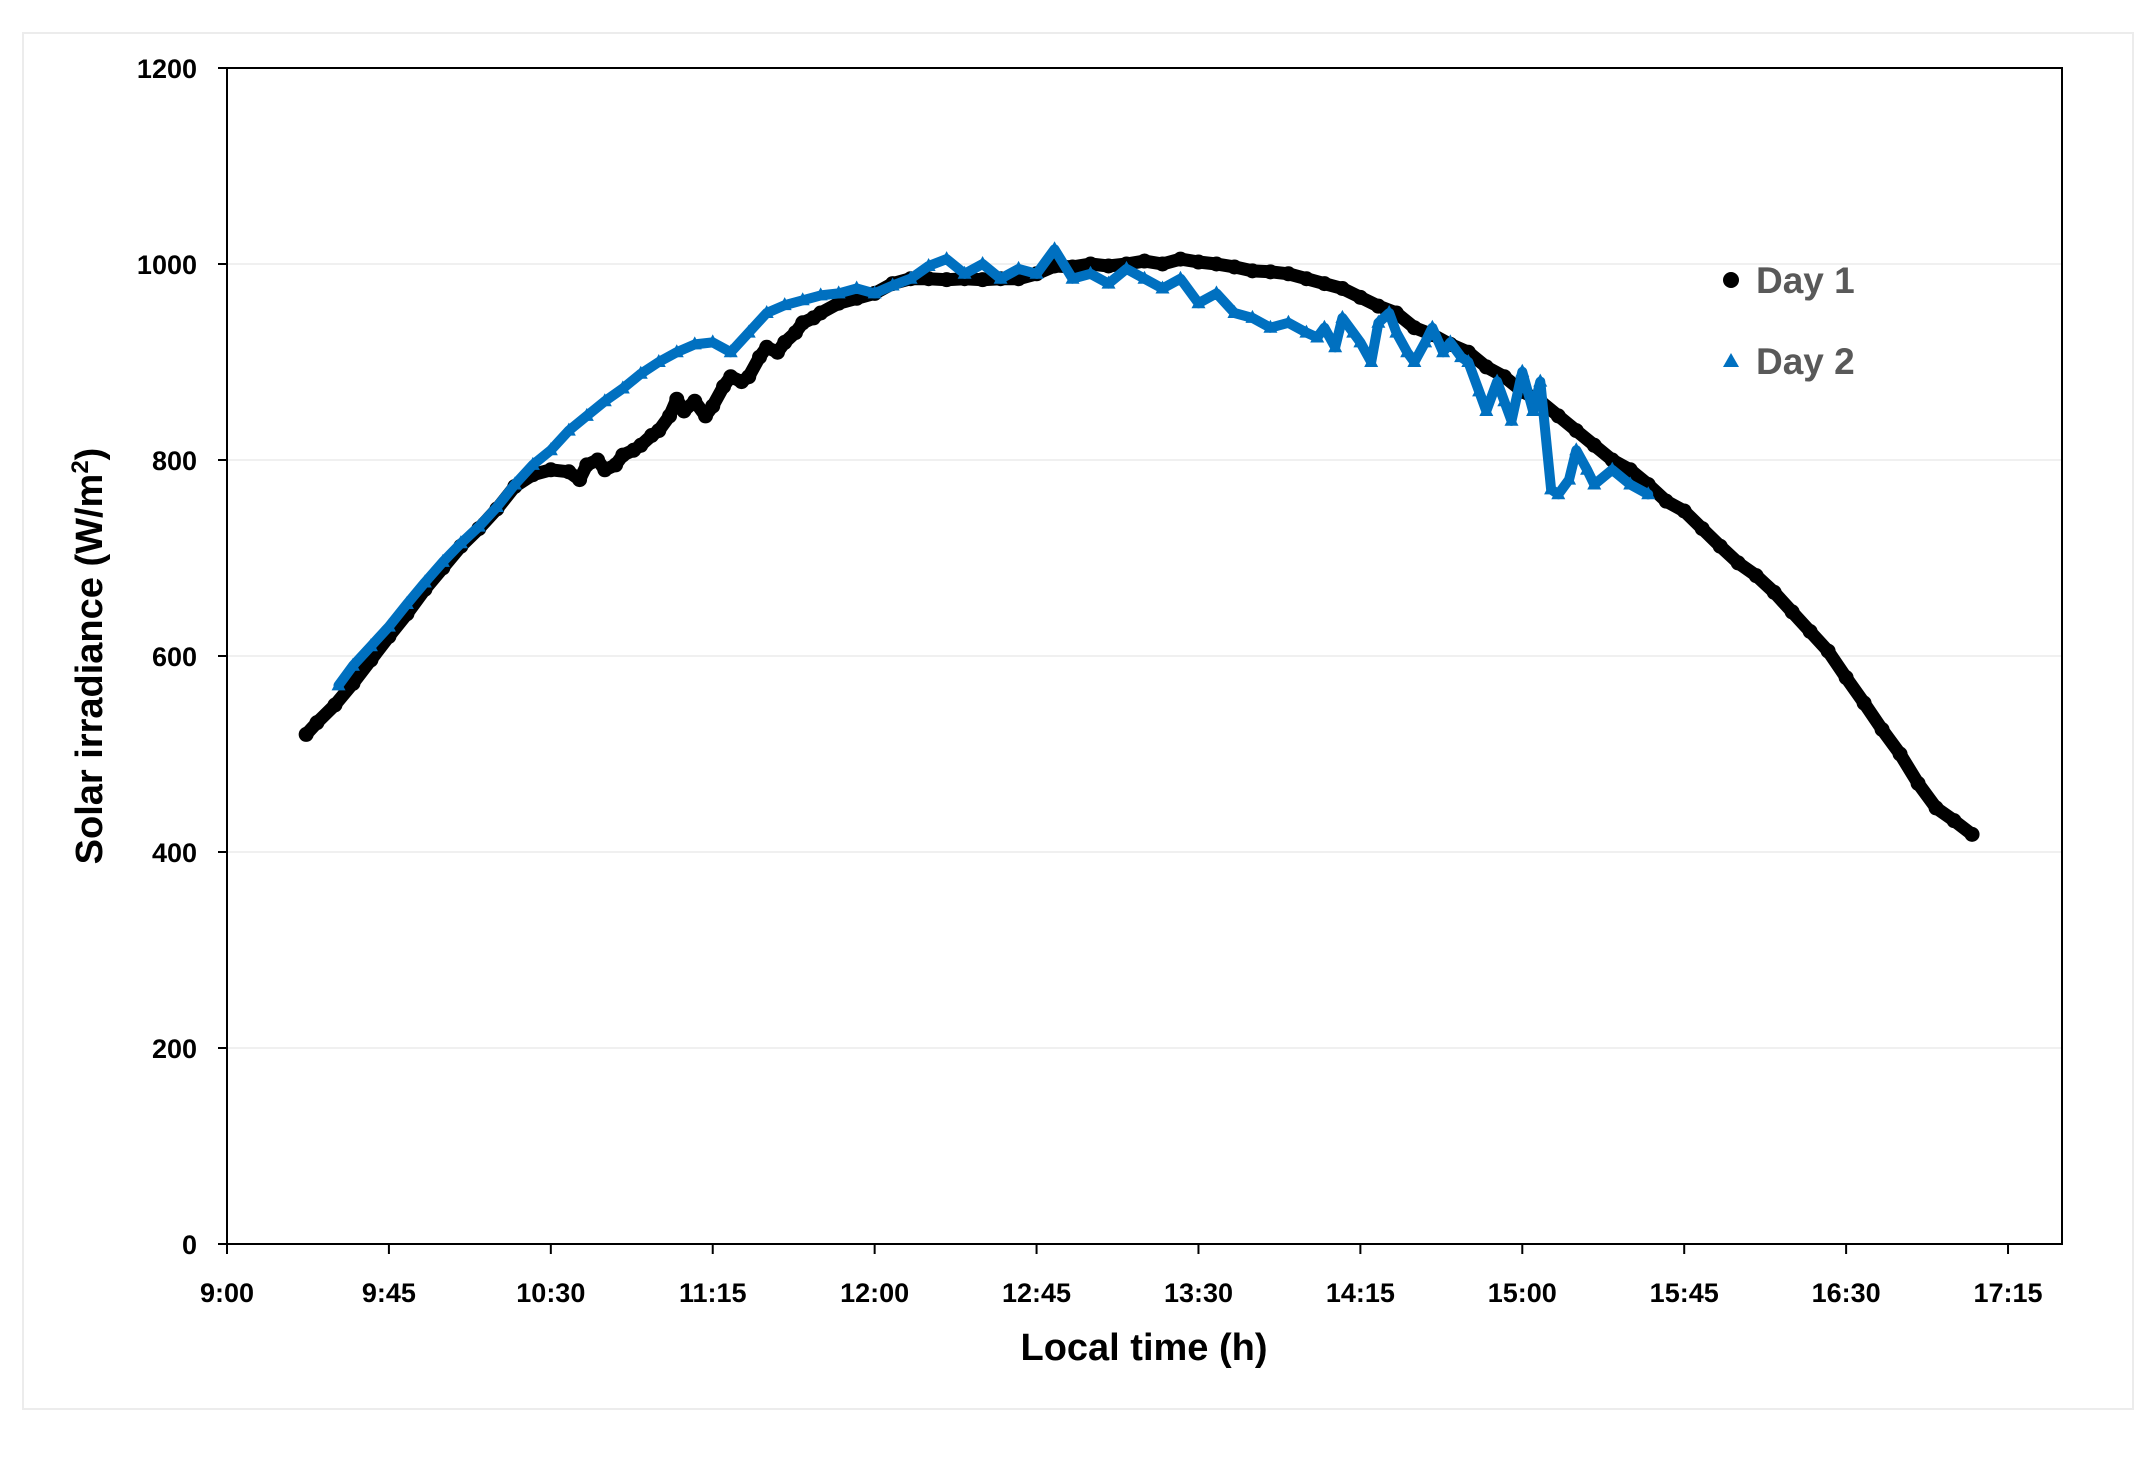  I want to click on y-tick-label: 1000, so click(167, 265).